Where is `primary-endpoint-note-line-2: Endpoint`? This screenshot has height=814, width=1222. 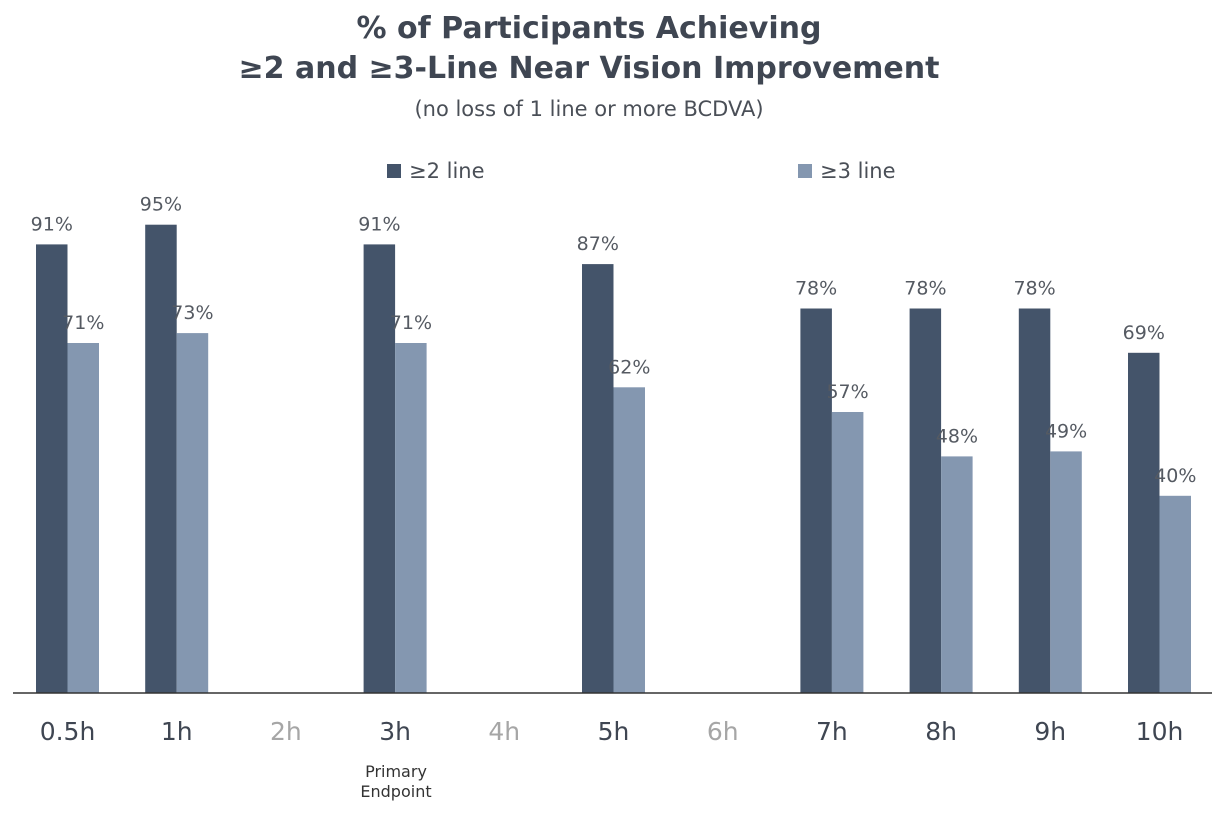 primary-endpoint-note-line-2: Endpoint is located at coordinates (395, 791).